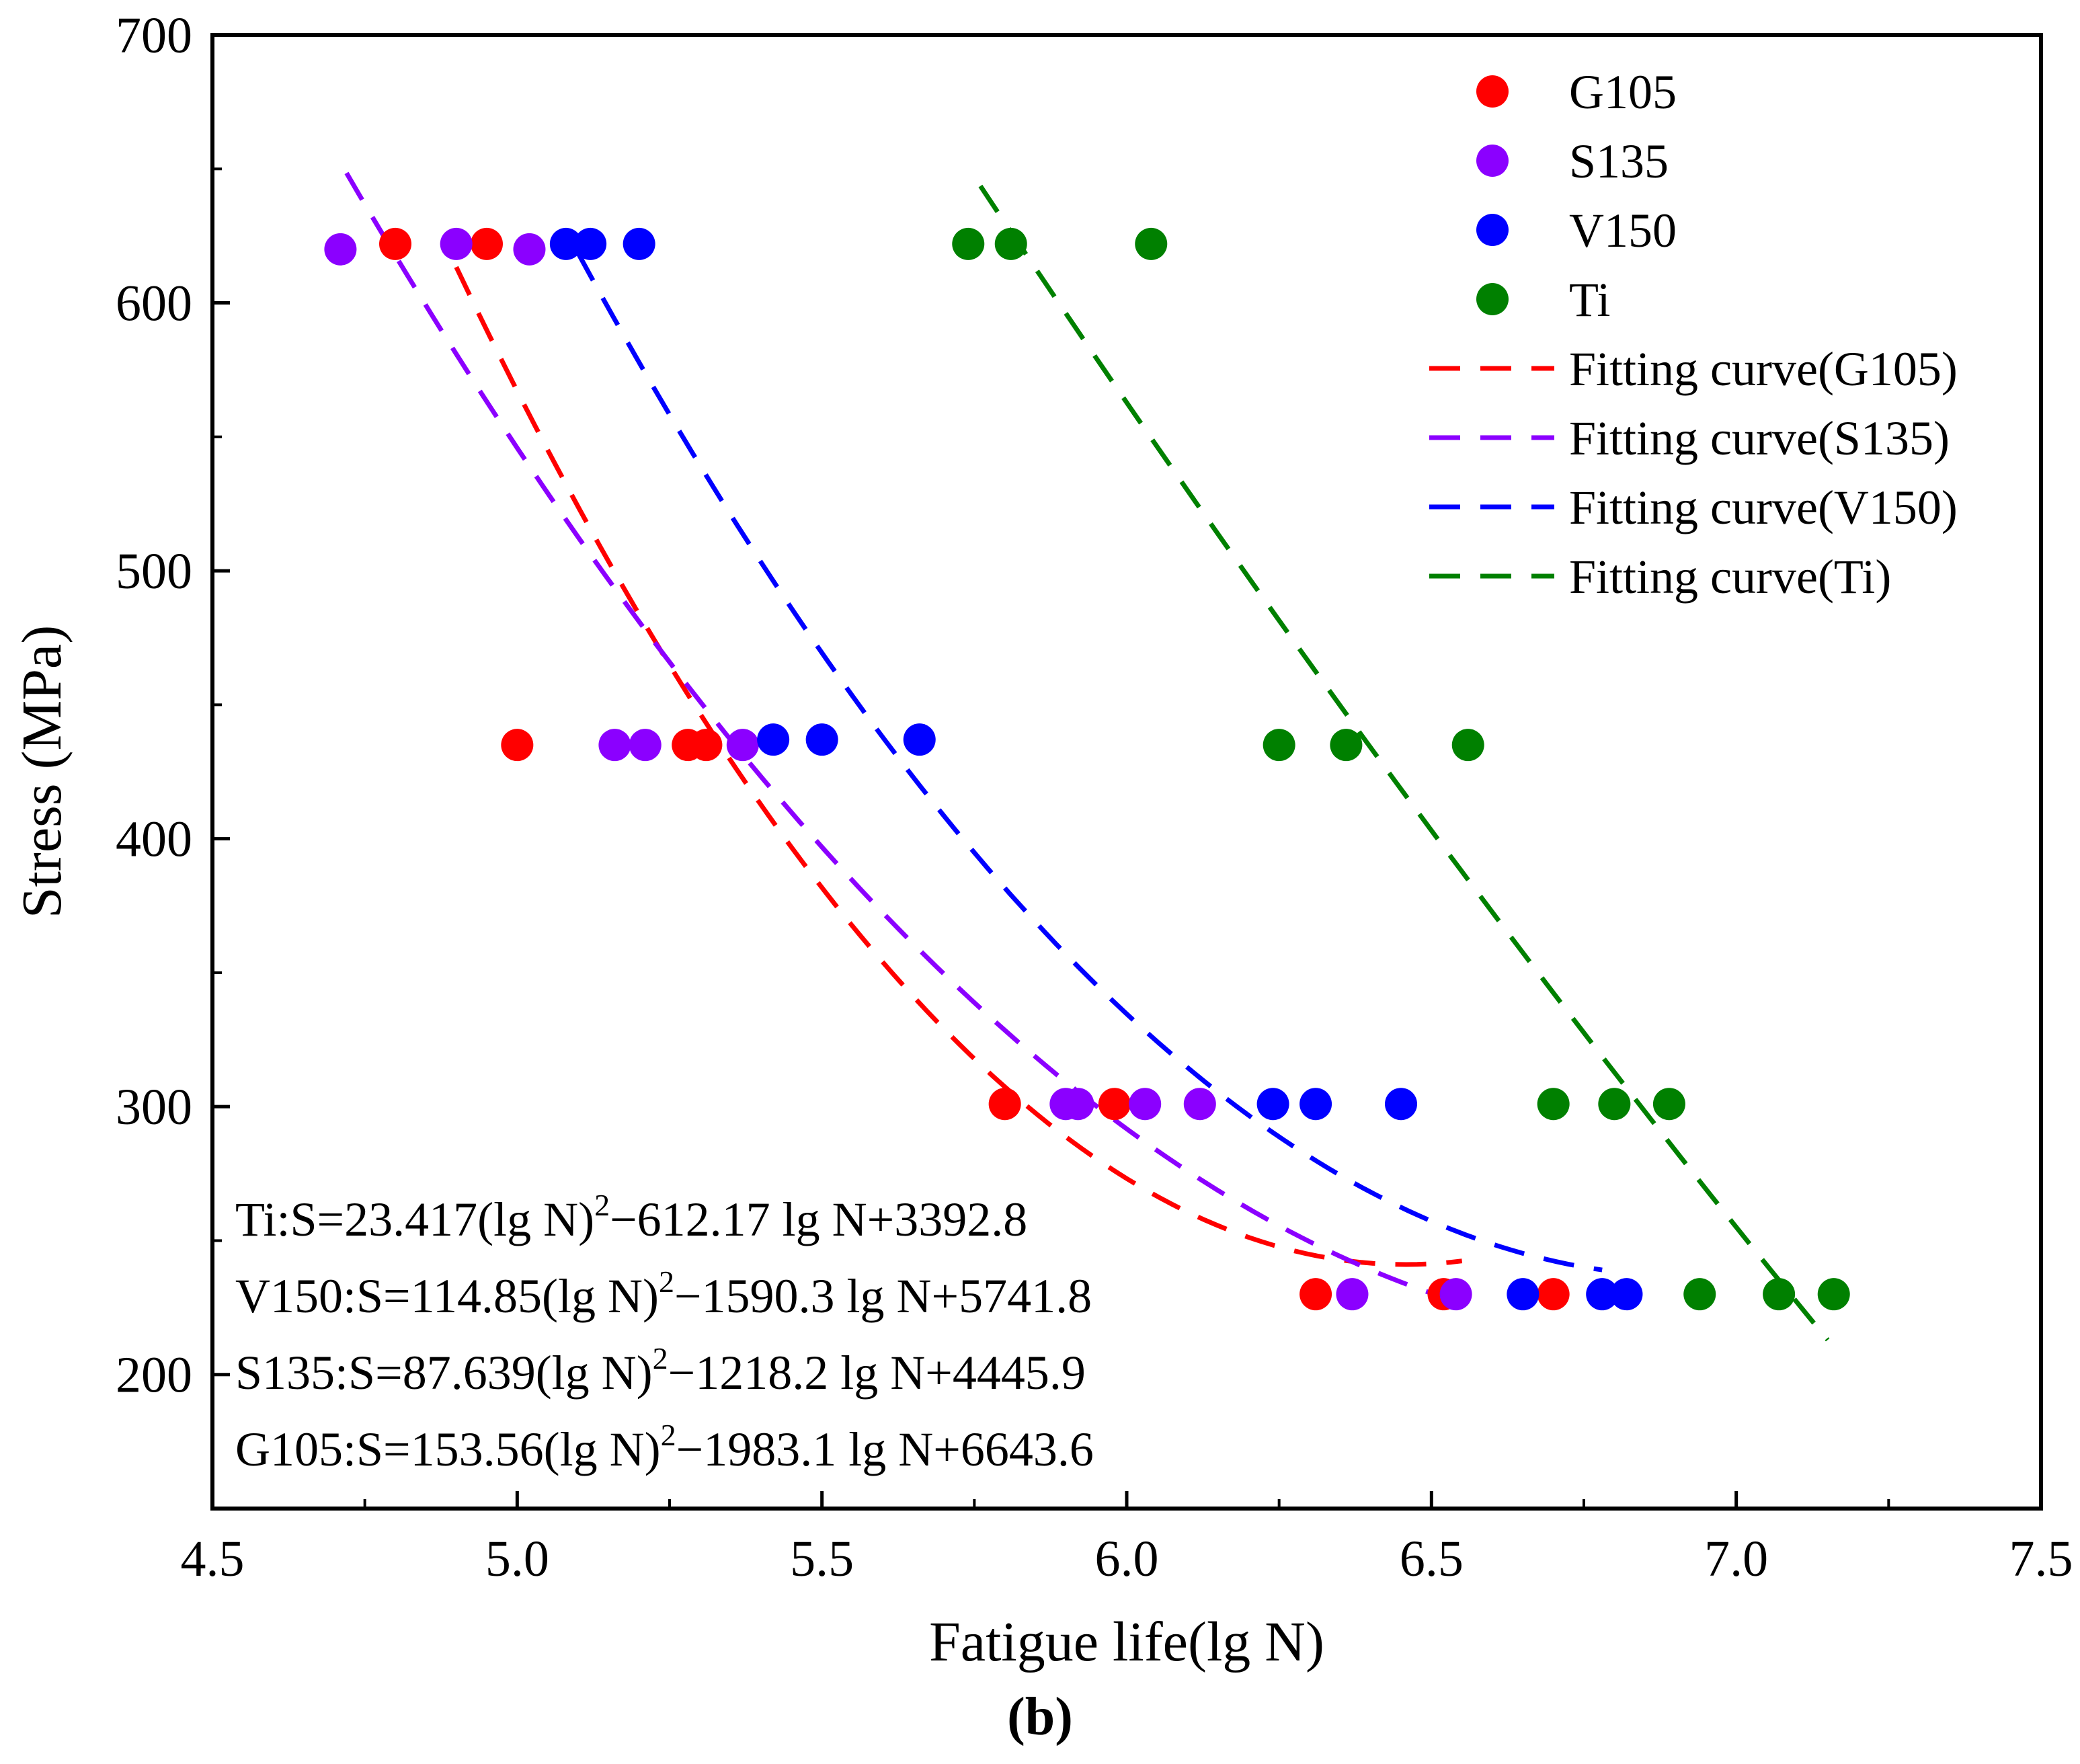 This screenshot has height=1764, width=2080. What do you see at coordinates (1623, 230) in the screenshot?
I see `legend-label: V150` at bounding box center [1623, 230].